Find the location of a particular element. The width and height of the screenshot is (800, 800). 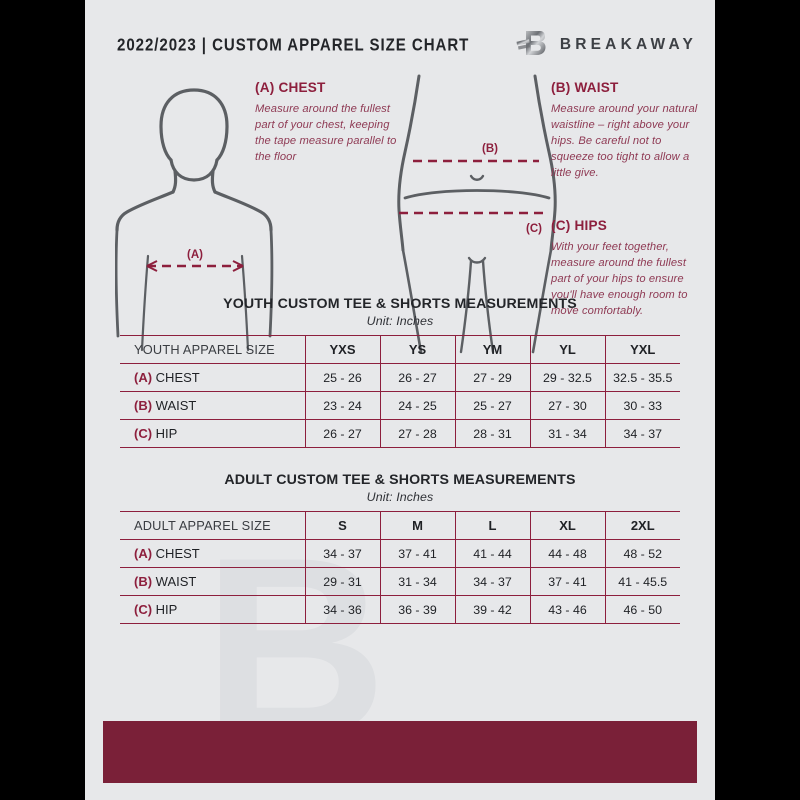

page-title: 2022/2023 | CUSTOM APPAREL SIZE CHART is located at coordinates (293, 44).